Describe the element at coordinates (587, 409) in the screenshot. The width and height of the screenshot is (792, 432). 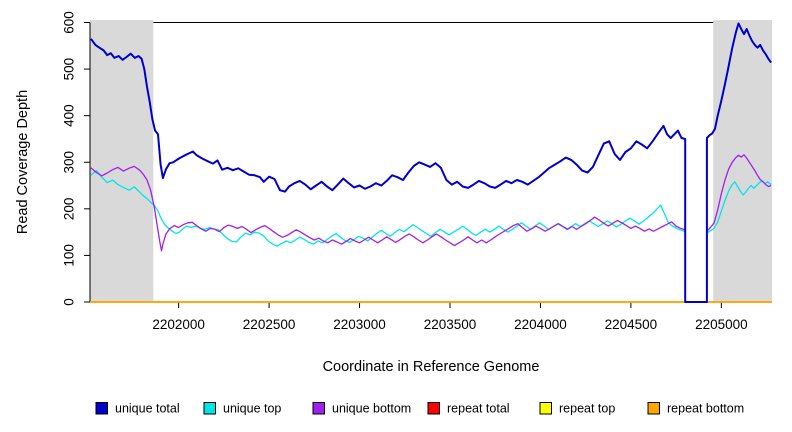
I see `legend-label-repeat-top: repeat top` at that location.